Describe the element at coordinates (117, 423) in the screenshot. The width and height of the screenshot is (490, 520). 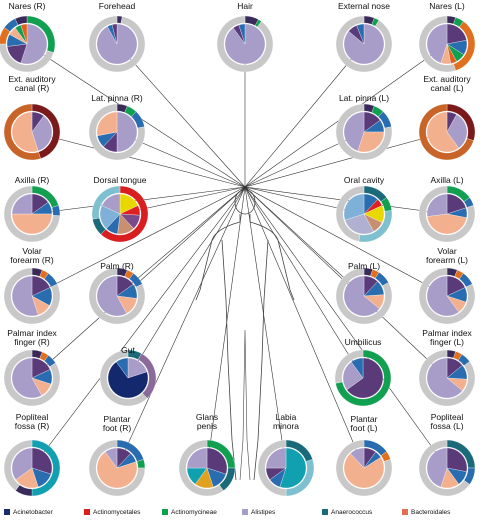
I see `site-label-plantar-foot-r: Plantar foot (R)` at that location.